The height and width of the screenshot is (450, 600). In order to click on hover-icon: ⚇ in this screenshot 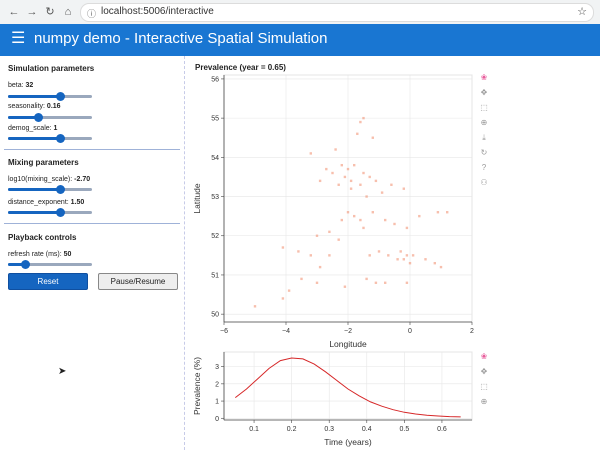, I will do `click(484, 182)`.